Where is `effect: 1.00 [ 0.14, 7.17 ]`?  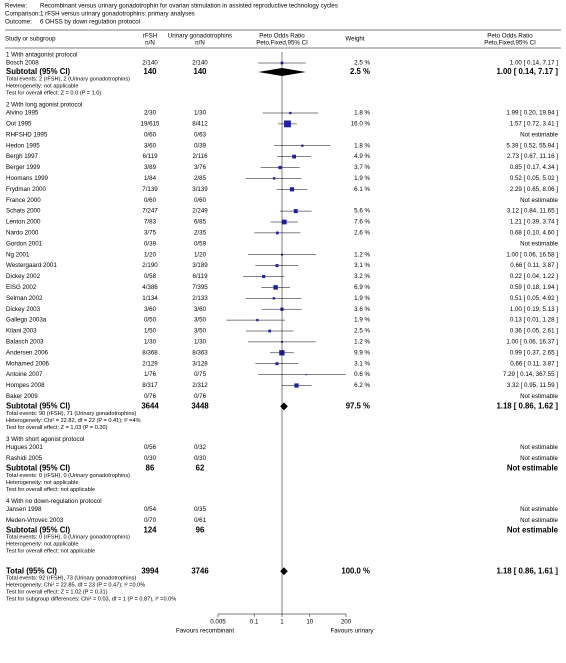 effect: 1.00 [ 0.14, 7.17 ] is located at coordinates (527, 71).